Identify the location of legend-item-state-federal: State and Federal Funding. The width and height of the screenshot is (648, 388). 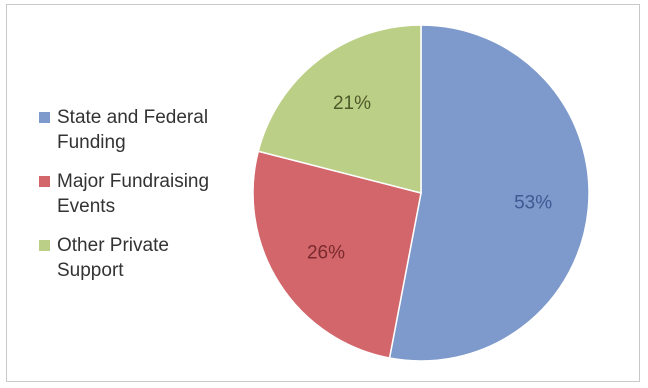
(140, 130).